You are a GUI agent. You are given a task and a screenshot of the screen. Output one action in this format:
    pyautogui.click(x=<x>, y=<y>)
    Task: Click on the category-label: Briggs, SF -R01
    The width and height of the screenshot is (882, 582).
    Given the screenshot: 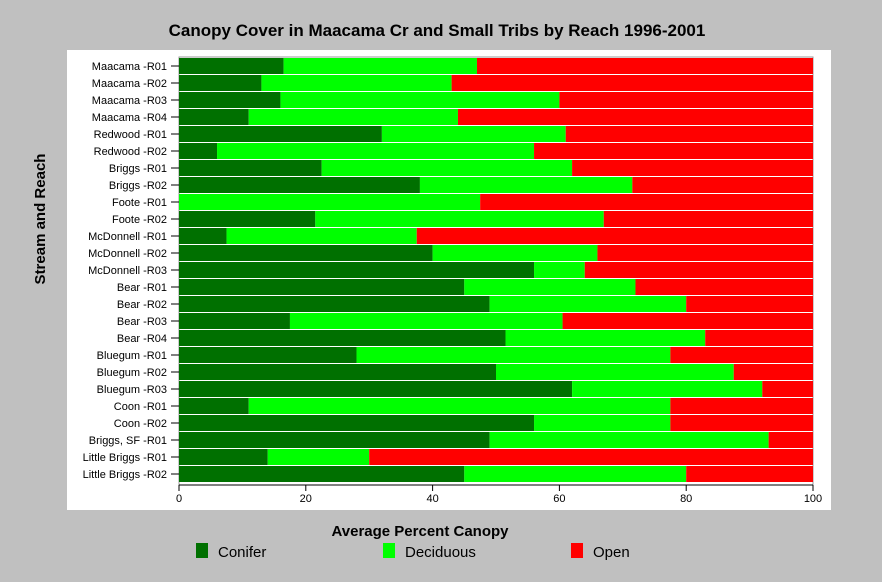 What is the action you would take?
    pyautogui.click(x=128, y=441)
    